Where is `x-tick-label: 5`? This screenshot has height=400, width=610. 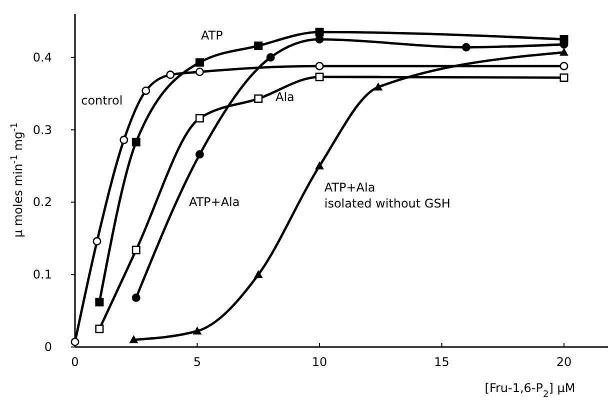
x-tick-label: 5 is located at coordinates (197, 362).